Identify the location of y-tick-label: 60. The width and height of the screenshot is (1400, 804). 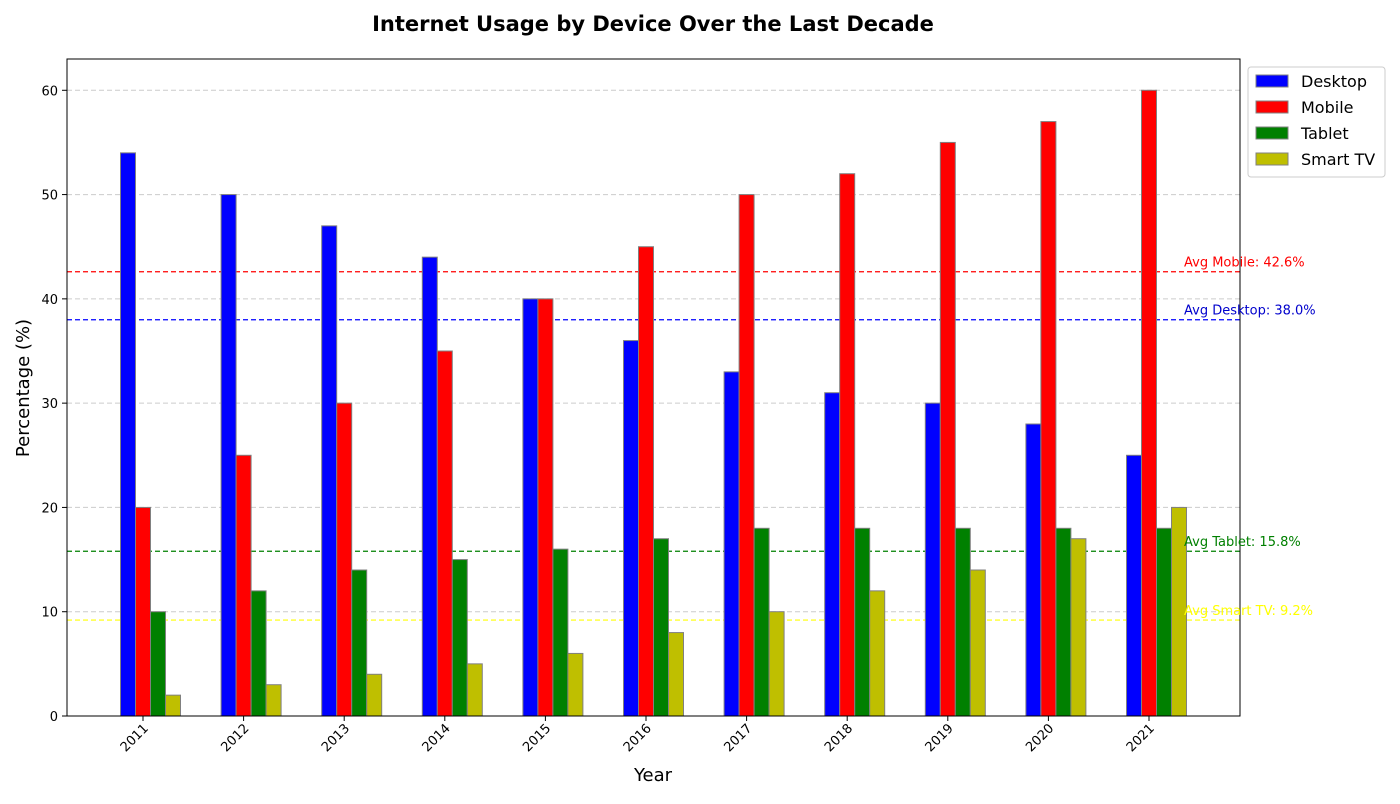
(49, 91).